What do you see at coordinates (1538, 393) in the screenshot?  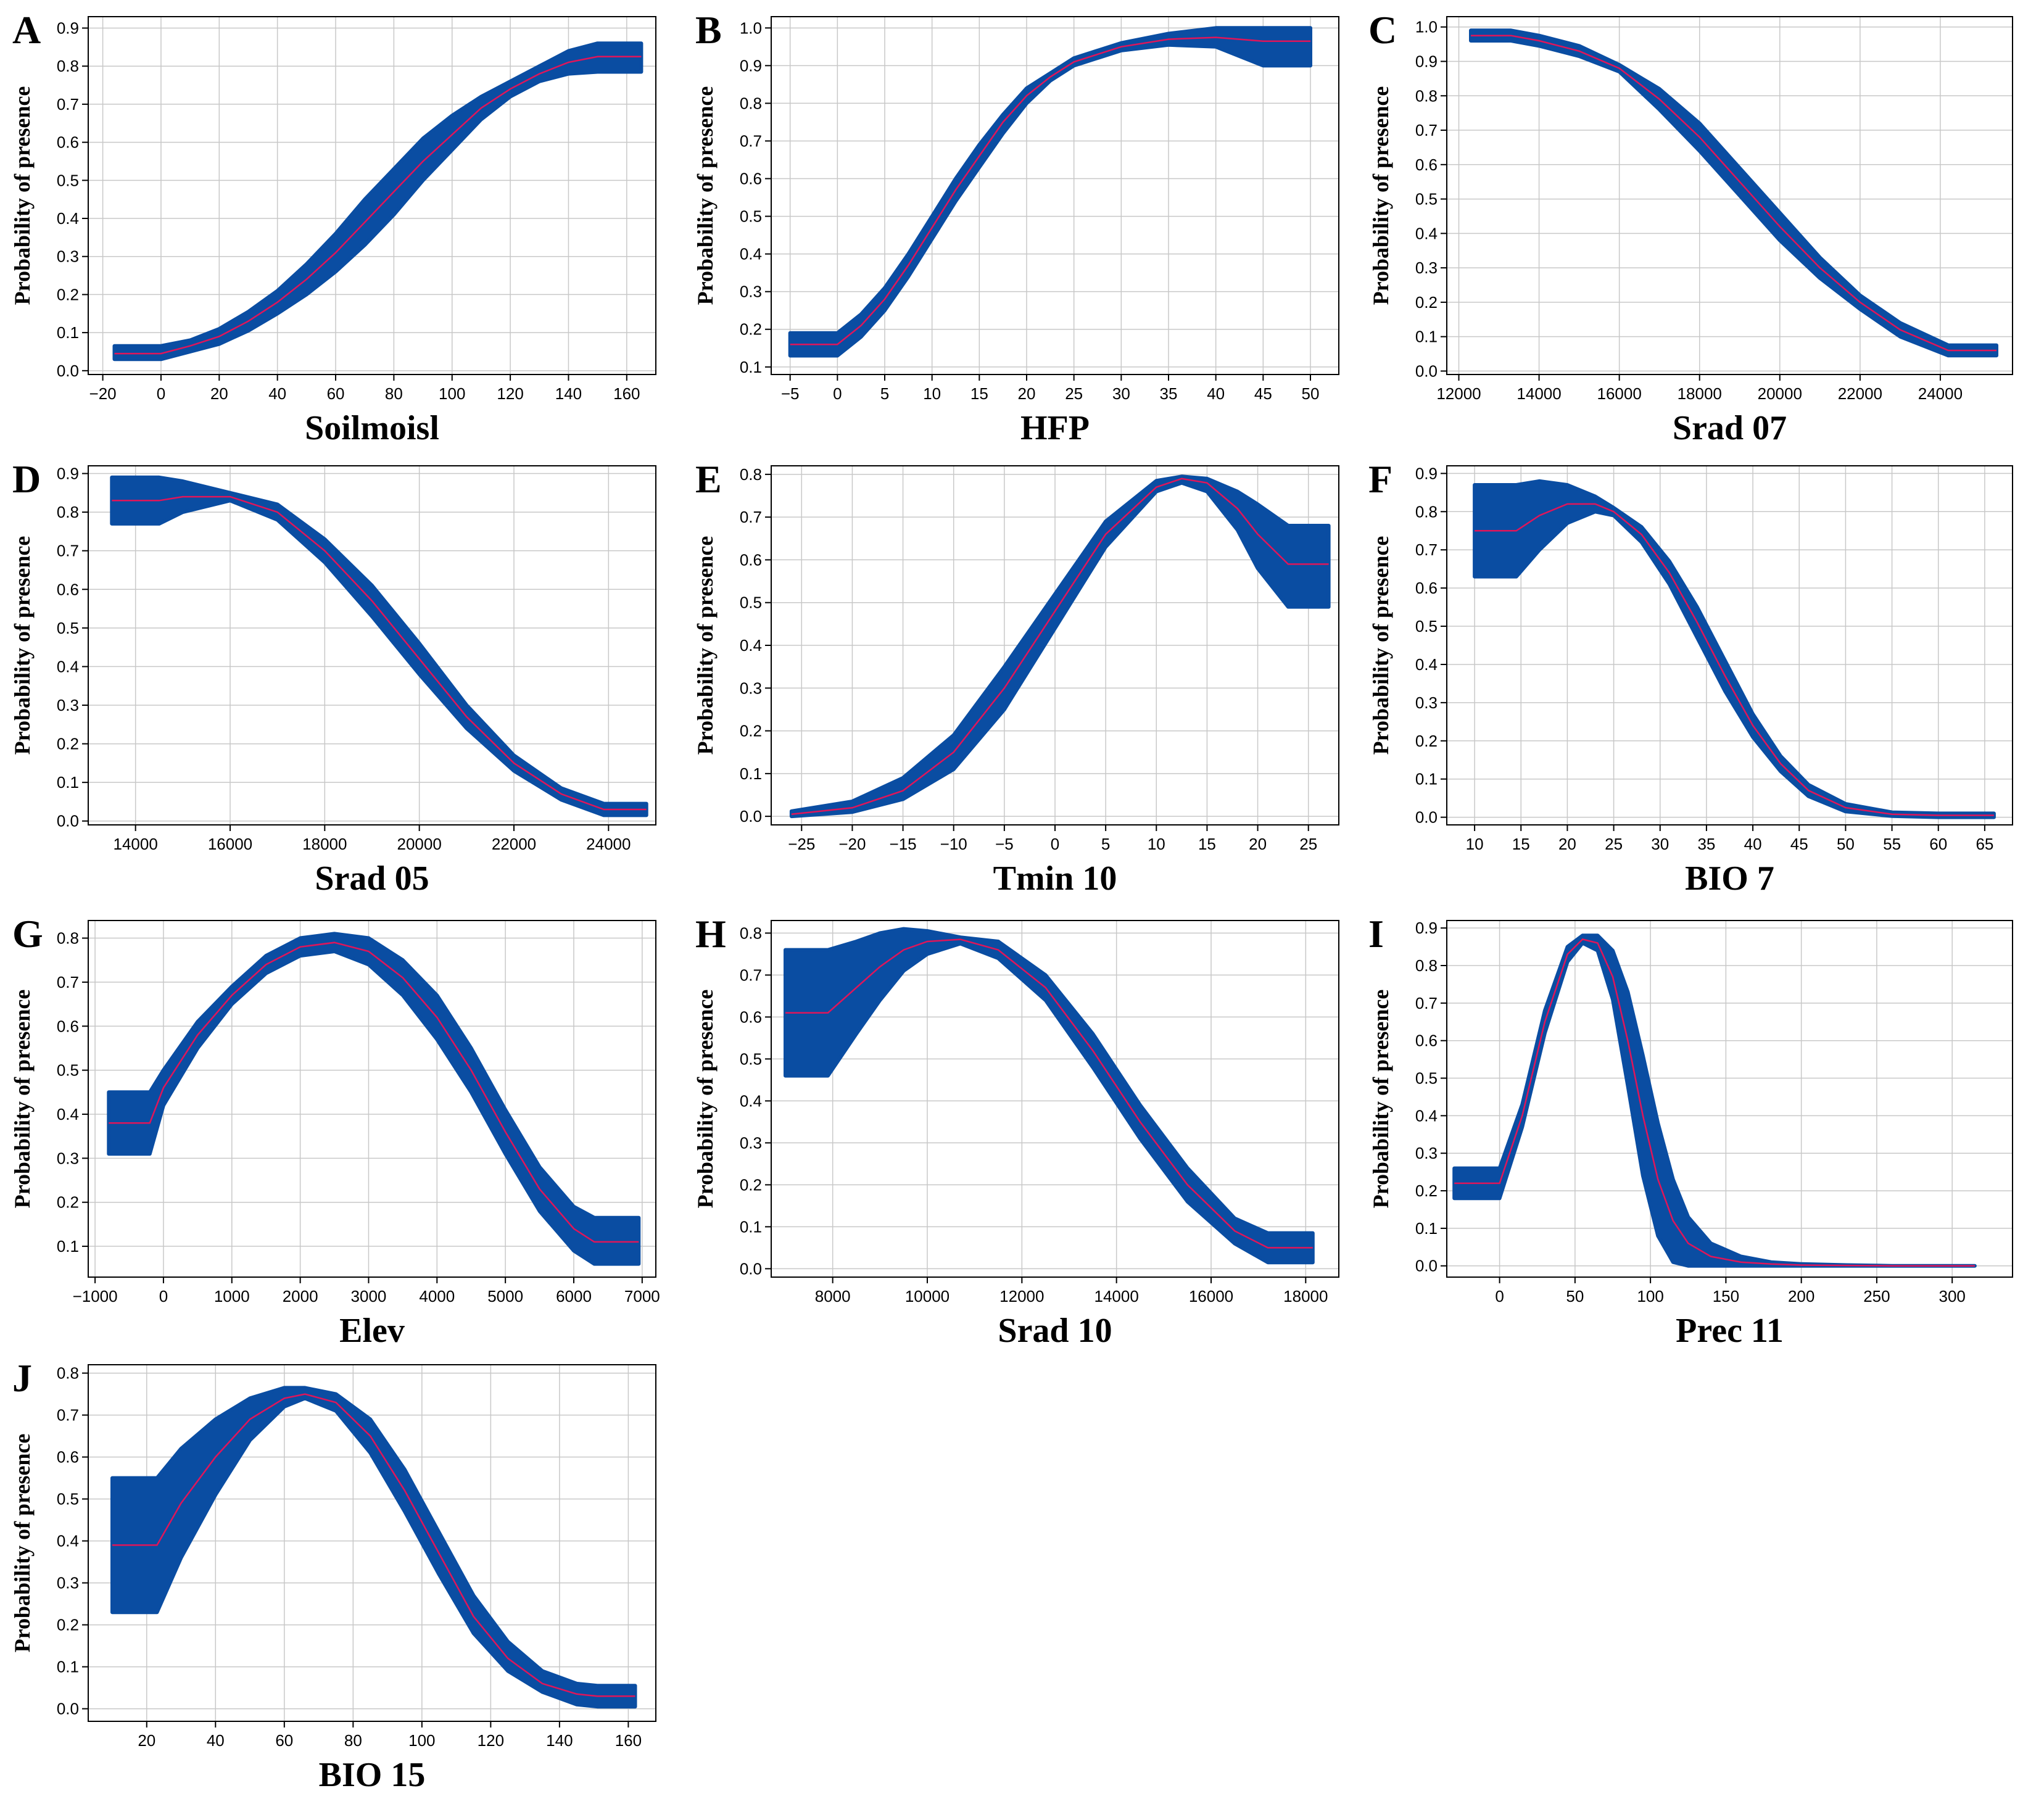 I see `x-tick-label: 14000` at bounding box center [1538, 393].